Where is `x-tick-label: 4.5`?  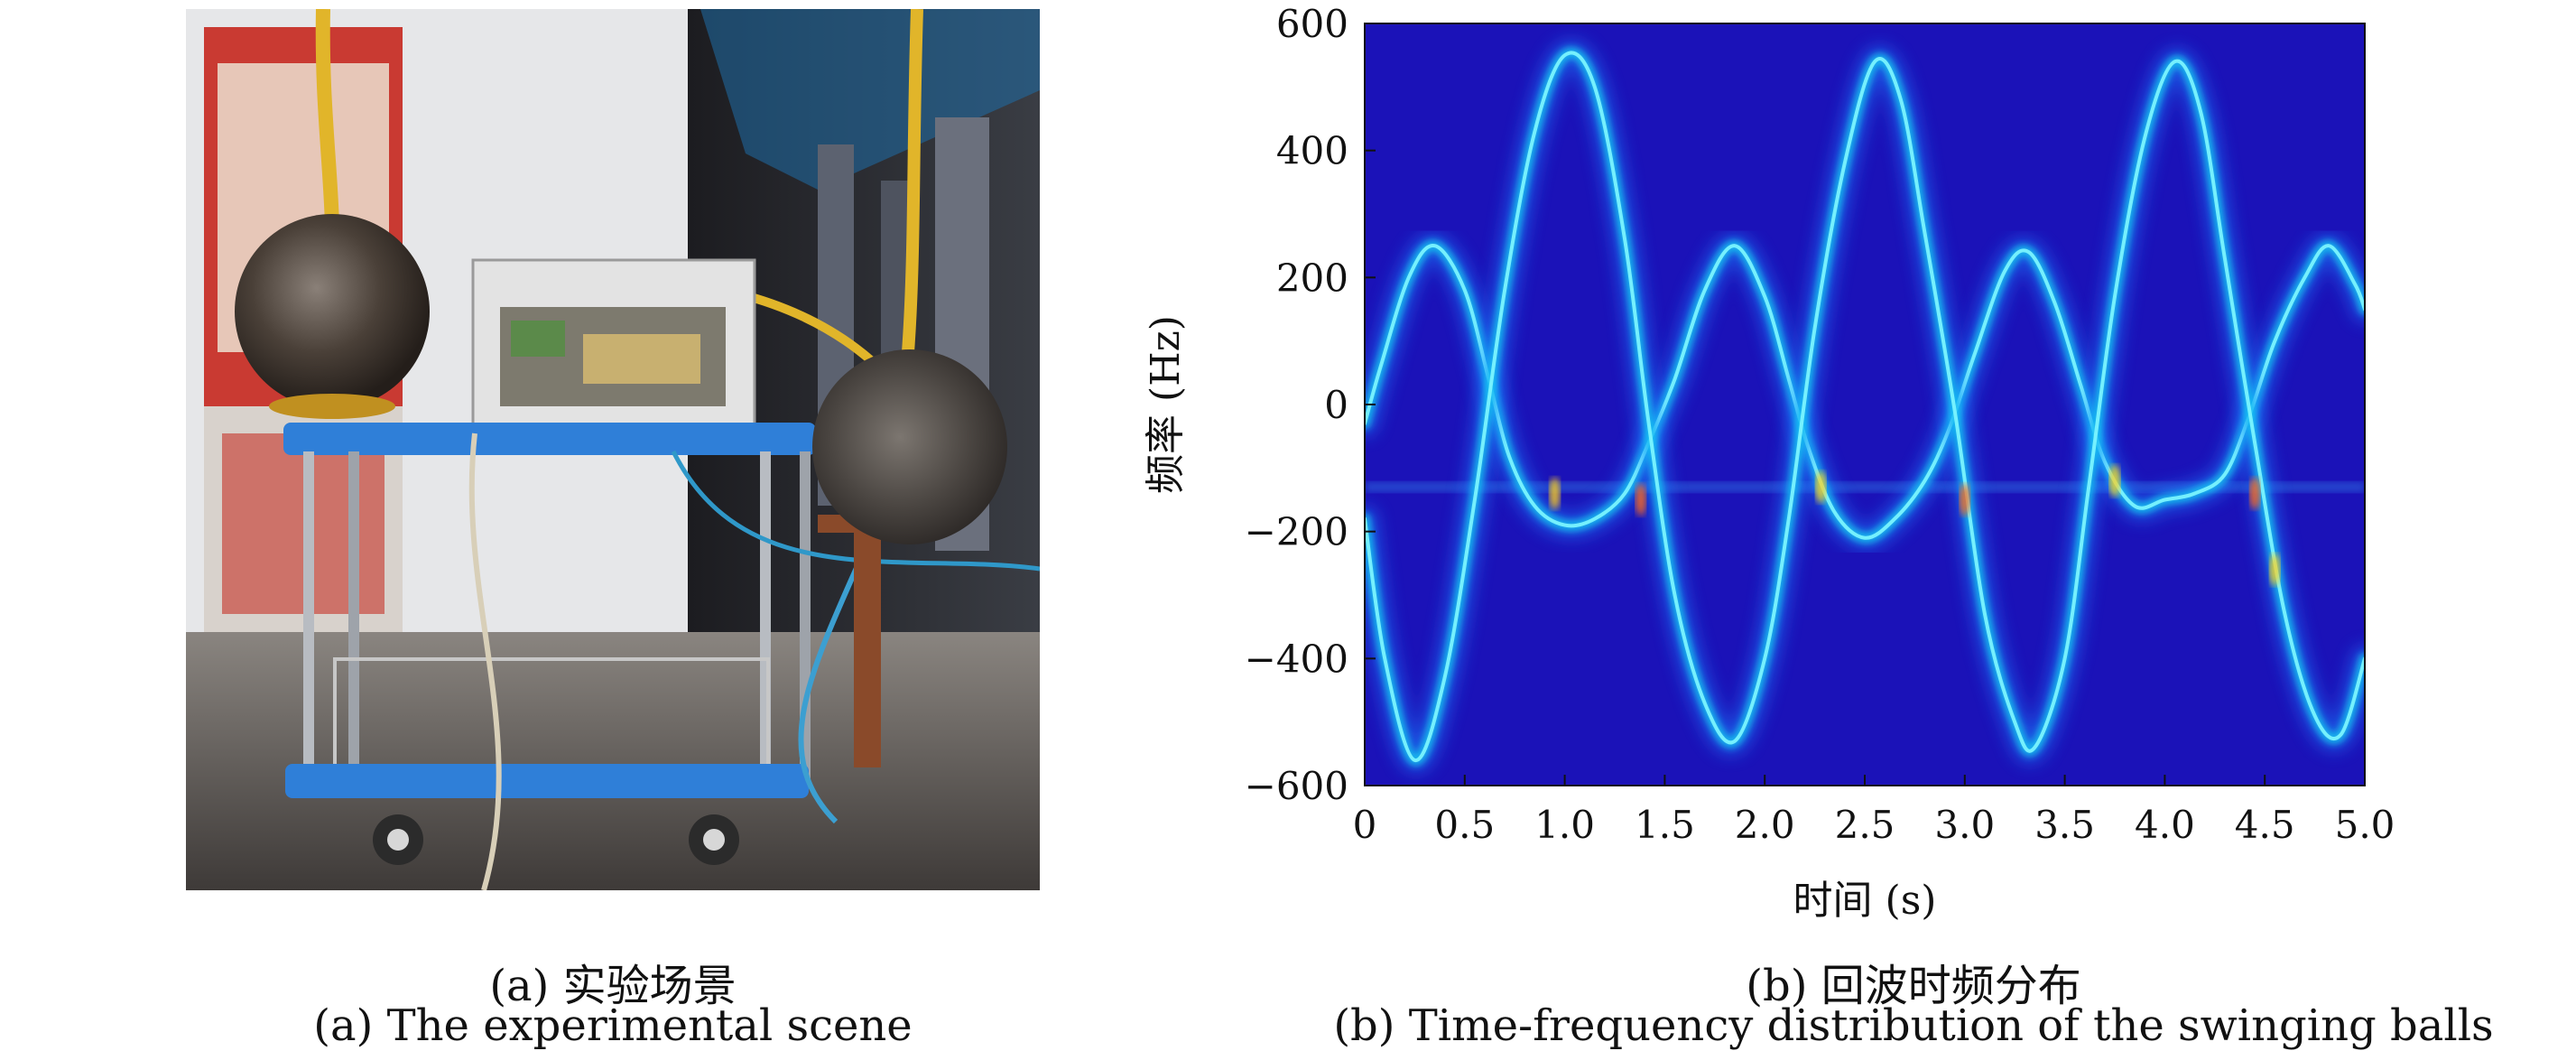 x-tick-label: 4.5 is located at coordinates (2265, 825).